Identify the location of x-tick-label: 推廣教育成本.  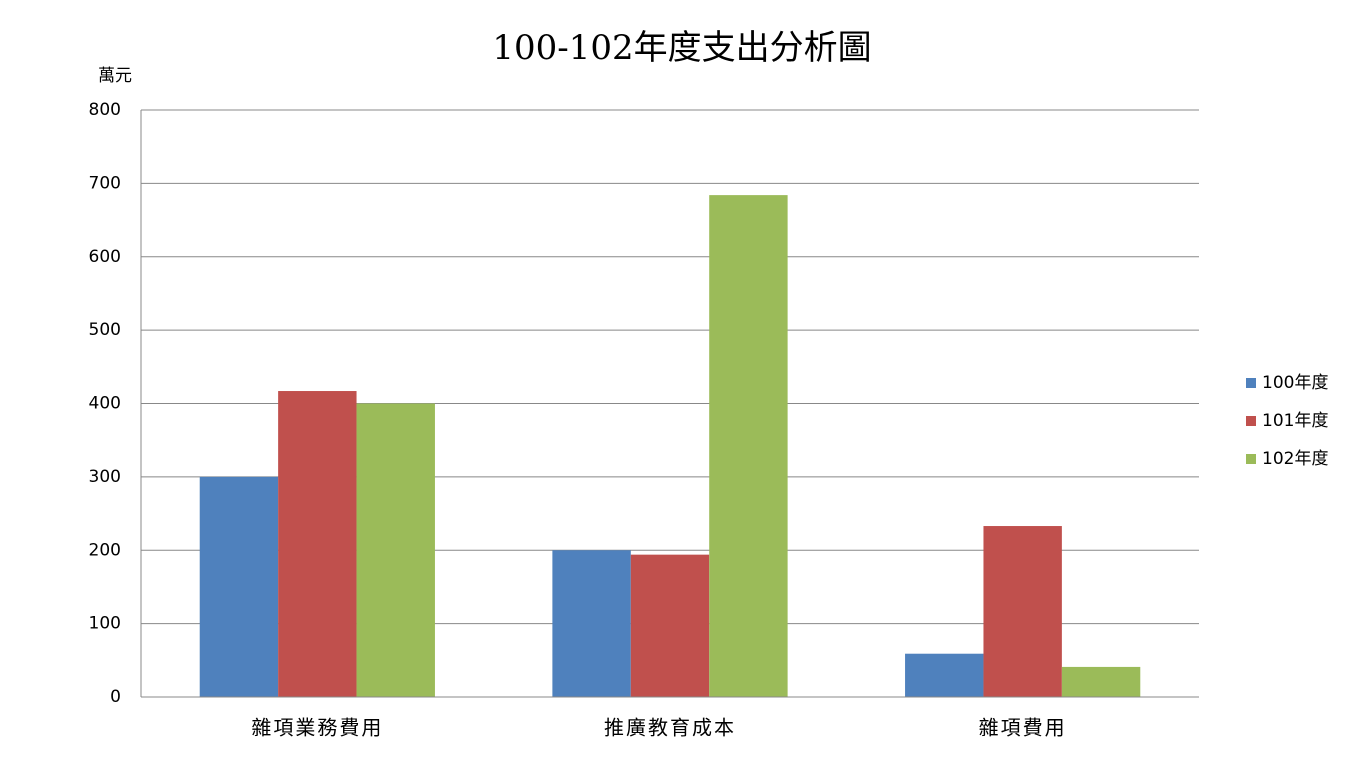
(670, 728).